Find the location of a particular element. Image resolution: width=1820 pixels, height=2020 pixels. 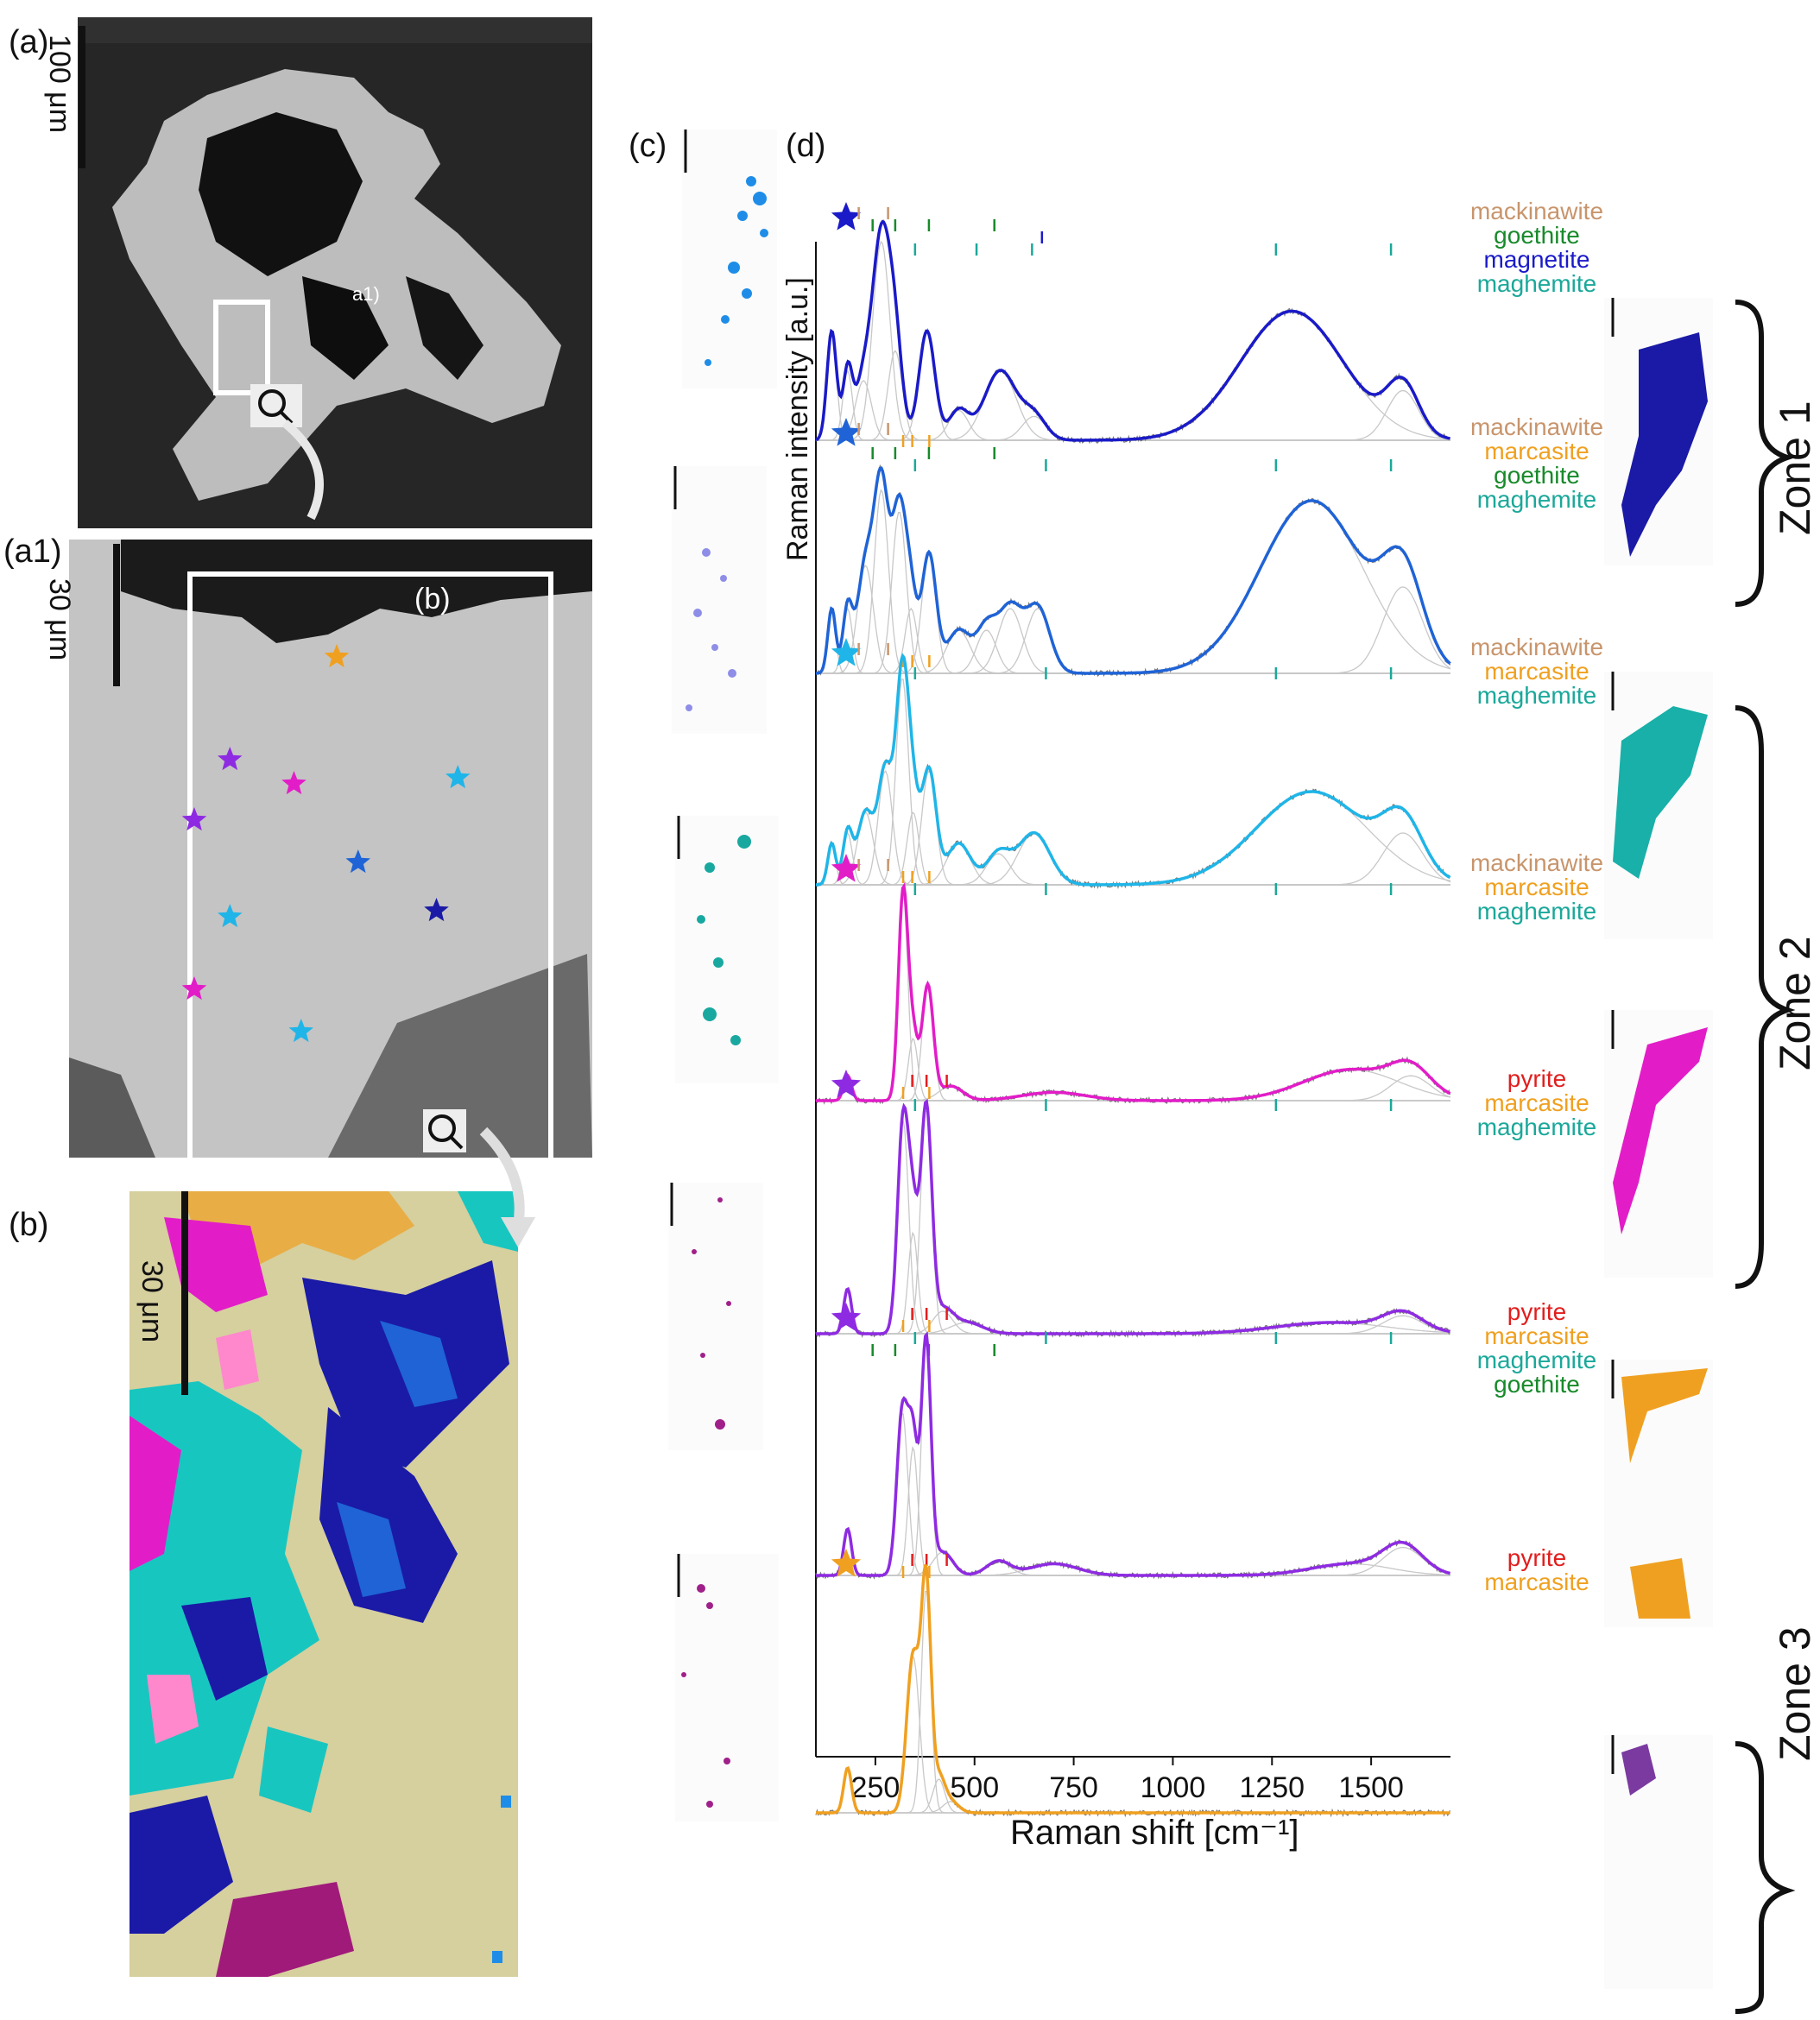

spectrum-3-fit is located at coordinates (1134, 991).